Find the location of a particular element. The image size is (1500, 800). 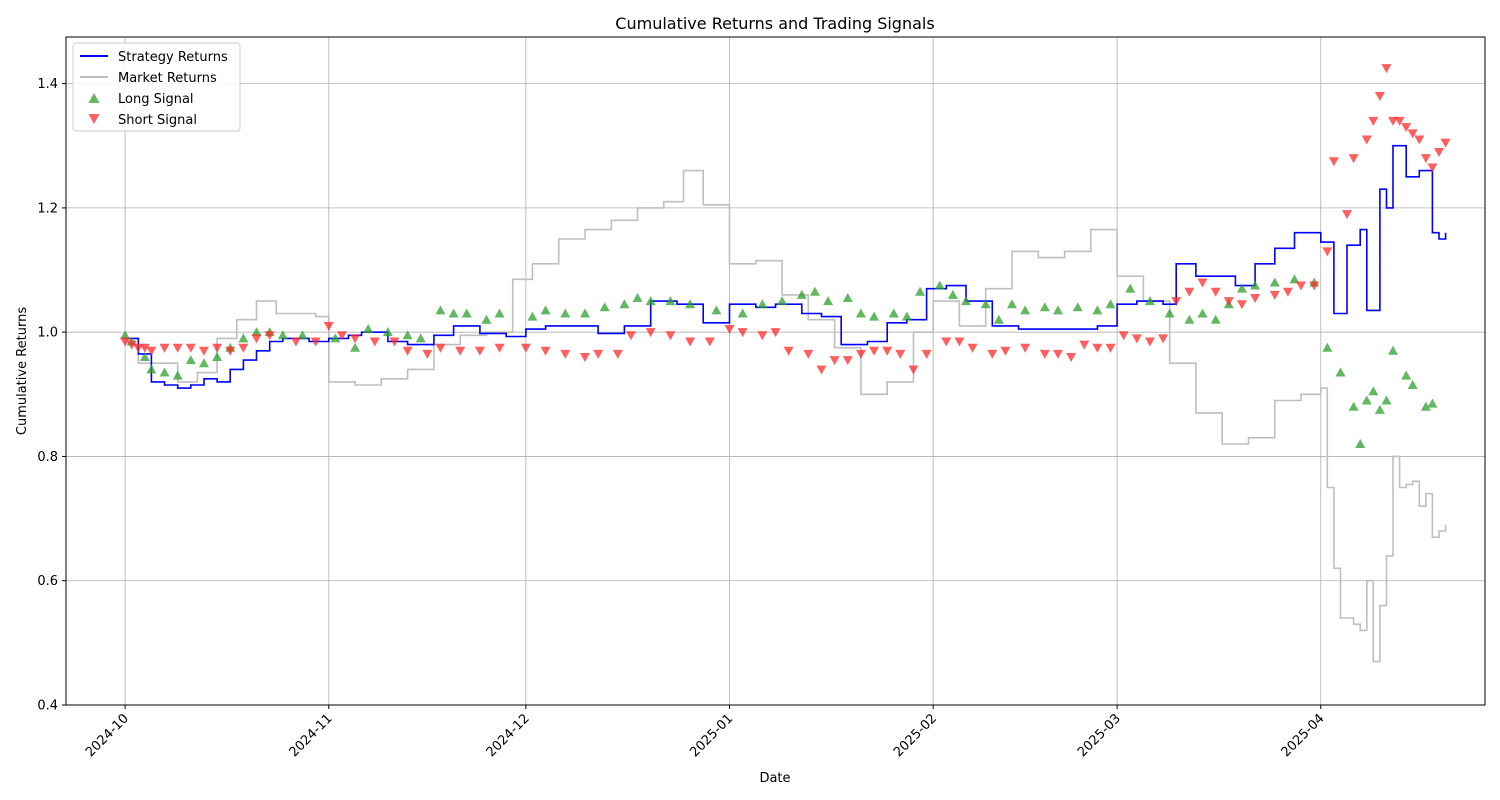

x-axis-title: Date is located at coordinates (774, 778).